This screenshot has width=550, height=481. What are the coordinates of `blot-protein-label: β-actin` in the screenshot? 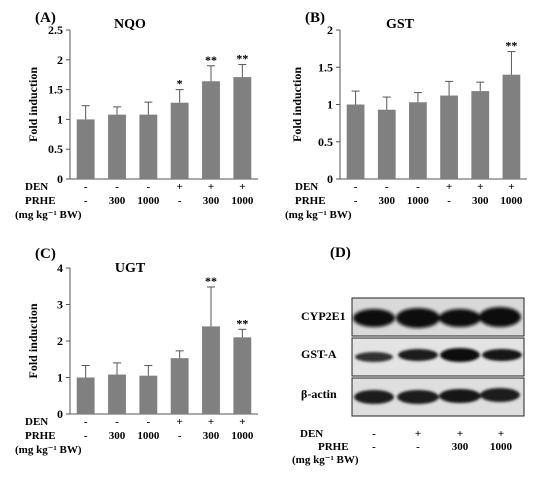 It's located at (319, 394).